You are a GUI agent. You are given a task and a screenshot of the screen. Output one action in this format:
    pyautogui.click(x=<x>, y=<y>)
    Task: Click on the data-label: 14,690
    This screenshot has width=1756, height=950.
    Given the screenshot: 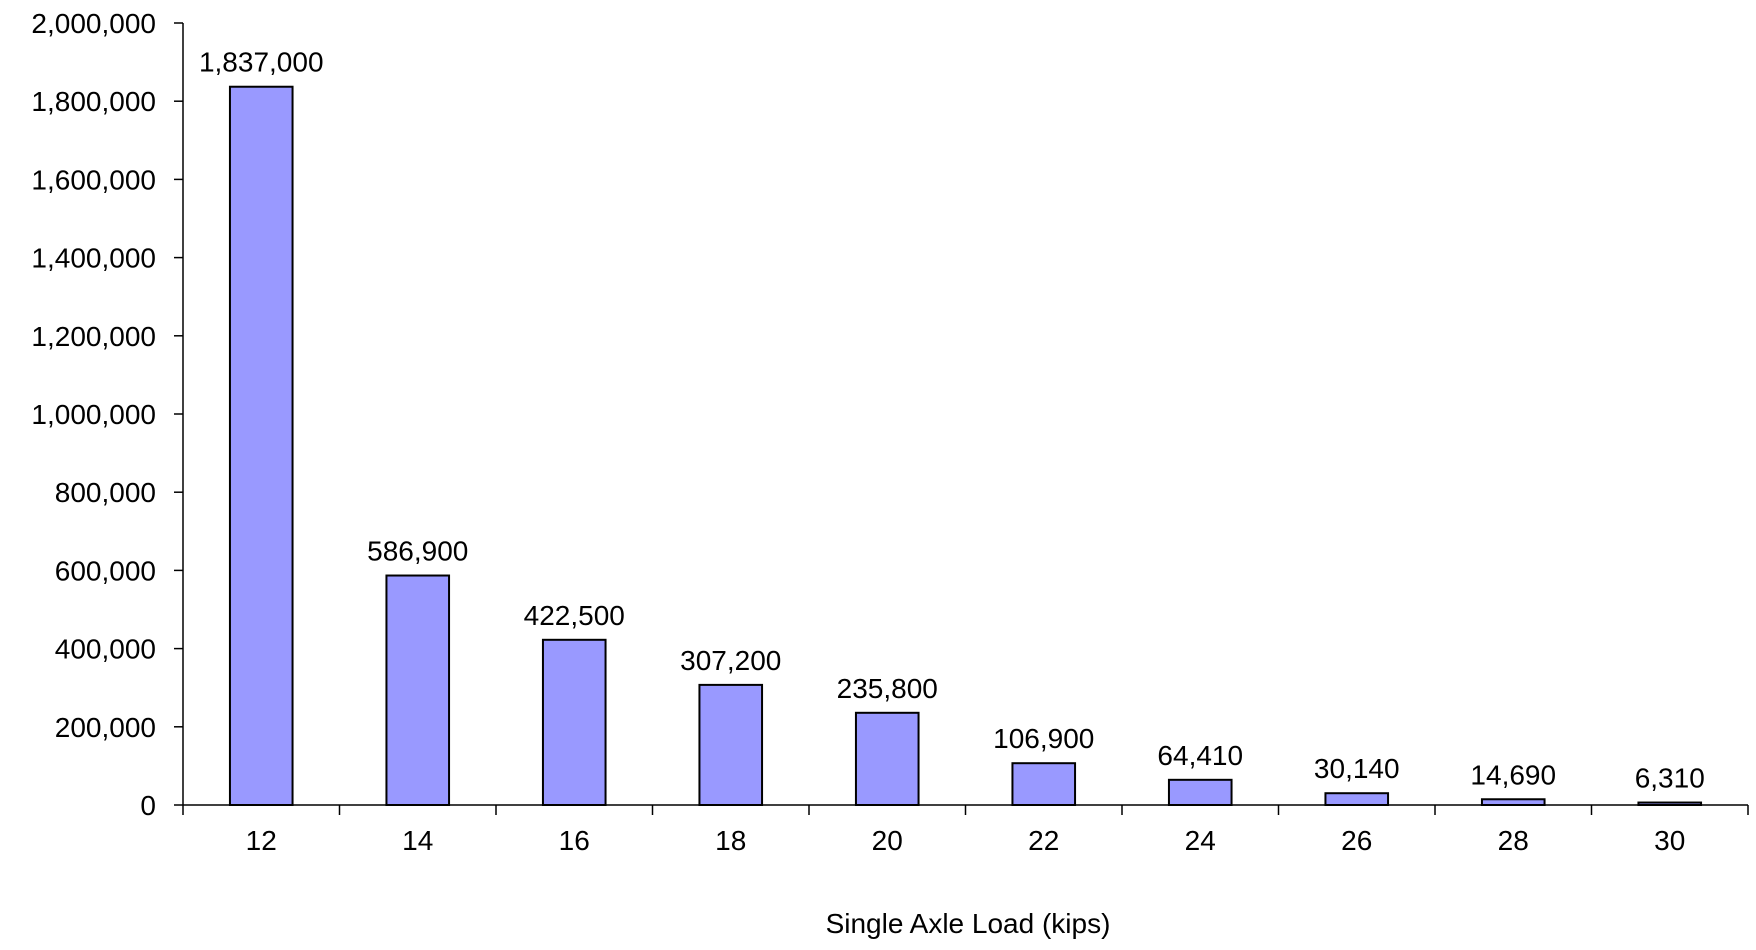 What is the action you would take?
    pyautogui.click(x=1513, y=774)
    